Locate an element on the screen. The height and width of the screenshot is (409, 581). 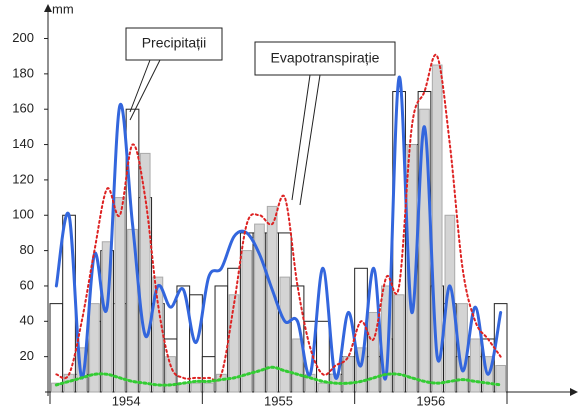
annotation: Precipitații is located at coordinates (174, 43).